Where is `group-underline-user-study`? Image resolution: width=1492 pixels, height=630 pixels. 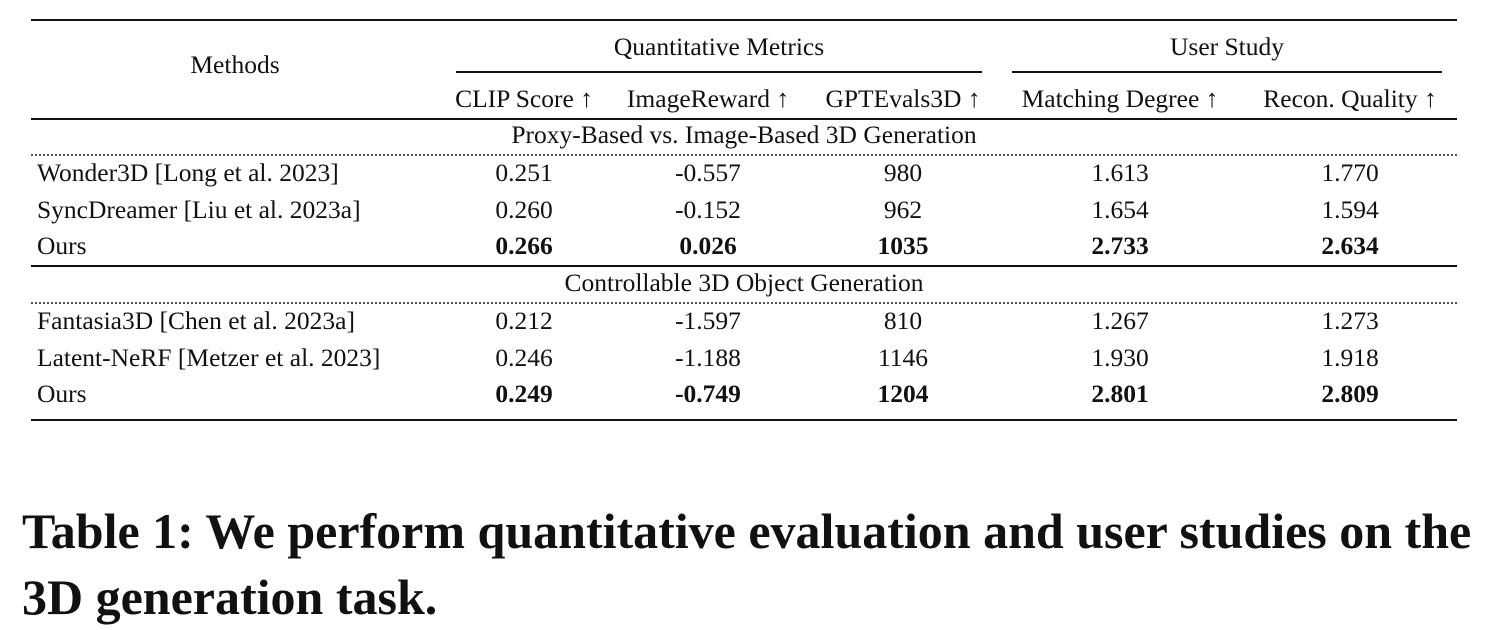 group-underline-user-study is located at coordinates (1227, 72).